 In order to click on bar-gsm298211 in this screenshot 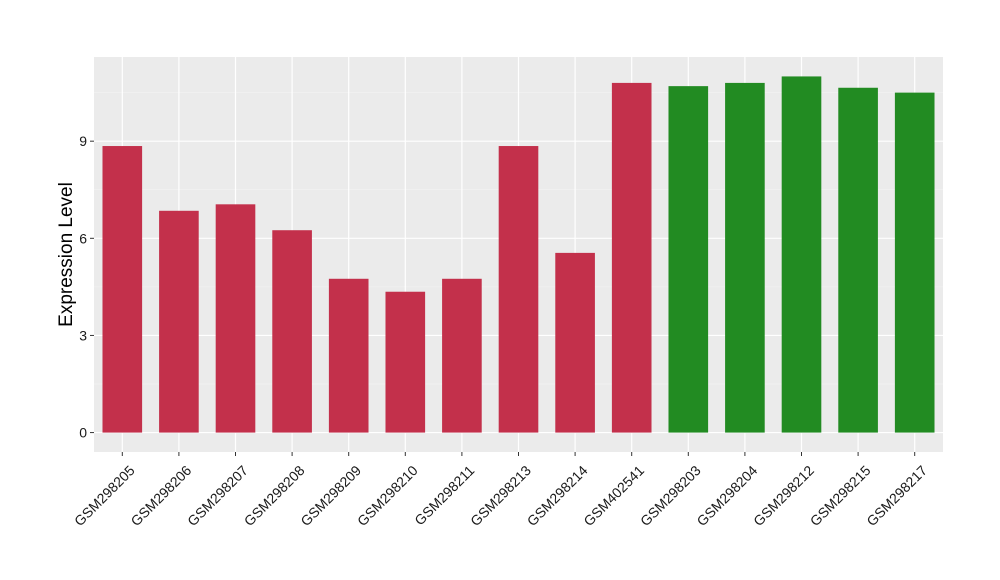, I will do `click(462, 355)`.